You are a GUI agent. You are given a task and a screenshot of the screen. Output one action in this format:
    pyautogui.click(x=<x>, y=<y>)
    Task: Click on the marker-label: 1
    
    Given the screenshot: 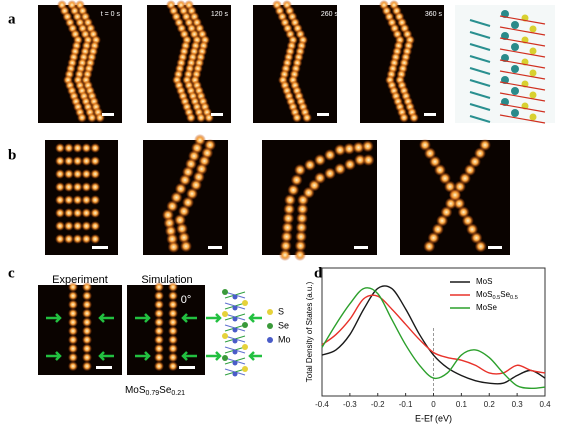 What is the action you would take?
    pyautogui.click(x=33, y=318)
    